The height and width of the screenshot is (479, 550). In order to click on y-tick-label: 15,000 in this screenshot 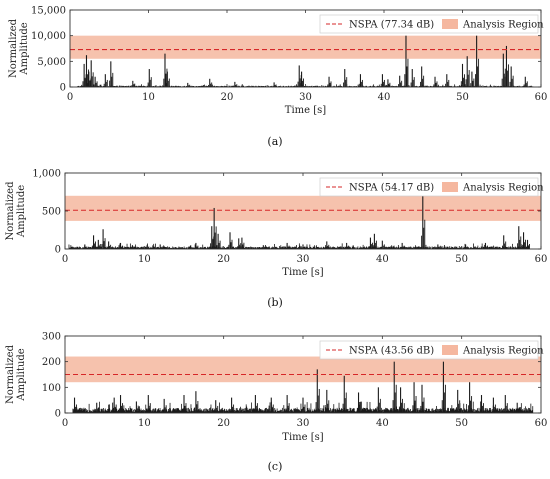, I will do `click(48, 11)`.